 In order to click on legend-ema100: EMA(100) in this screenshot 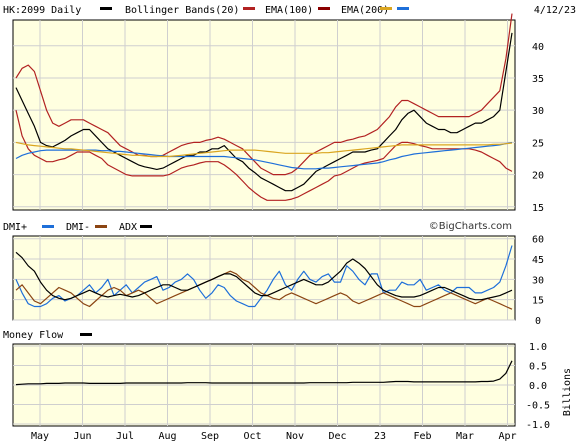, I will do `click(289, 10)`.